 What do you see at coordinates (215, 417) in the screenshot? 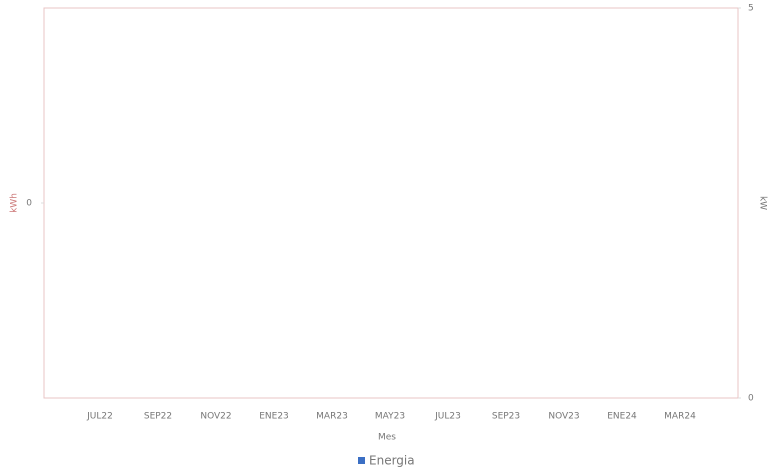
I see `x-tick-label: NOV22` at bounding box center [215, 417].